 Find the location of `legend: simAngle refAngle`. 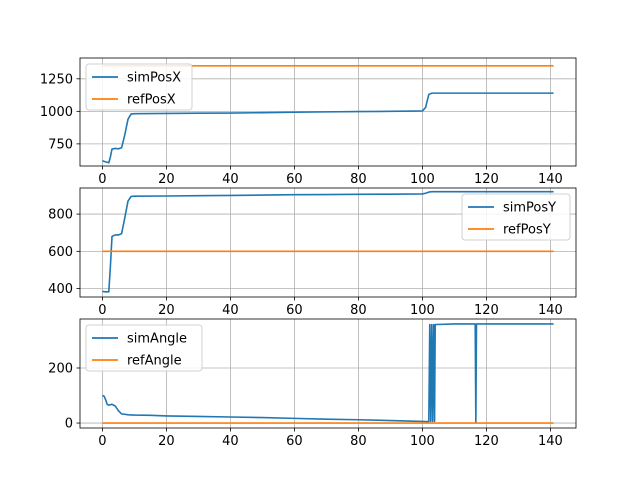

legend: simAngle refAngle is located at coordinates (144, 348).